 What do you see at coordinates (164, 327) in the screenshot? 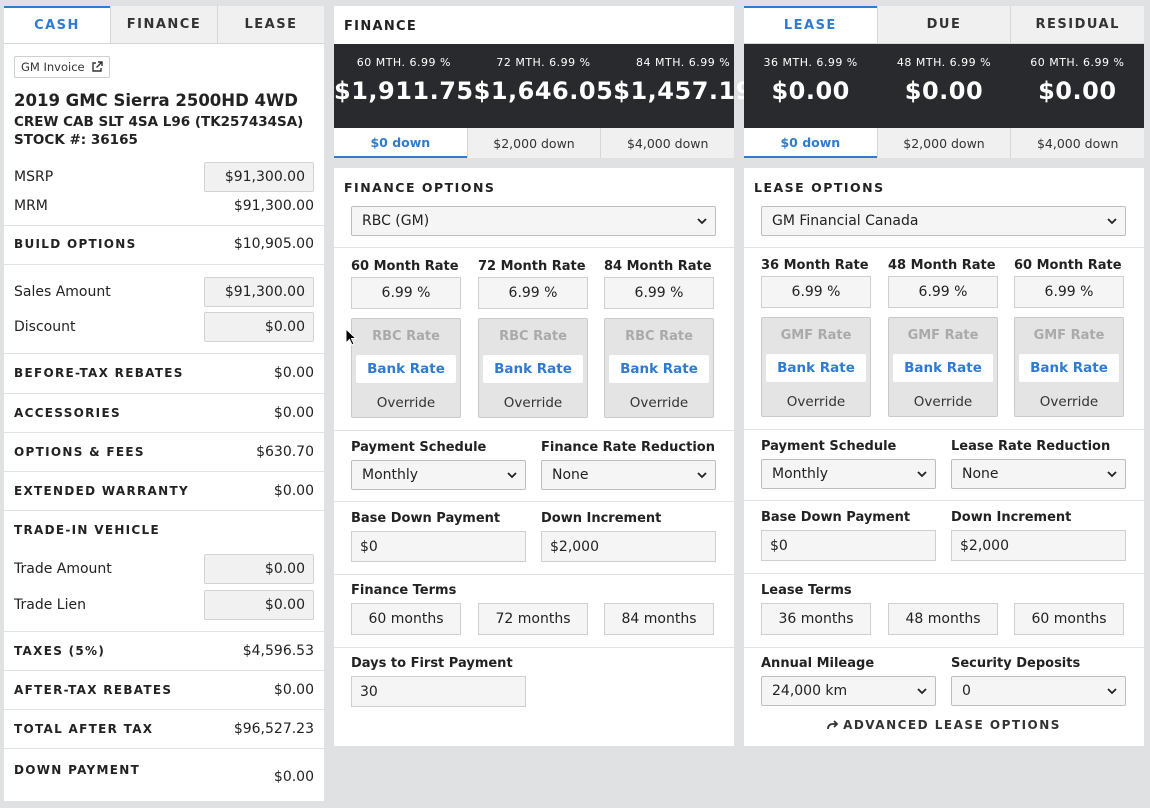
I see `discount-row: Discount $0.00` at bounding box center [164, 327].